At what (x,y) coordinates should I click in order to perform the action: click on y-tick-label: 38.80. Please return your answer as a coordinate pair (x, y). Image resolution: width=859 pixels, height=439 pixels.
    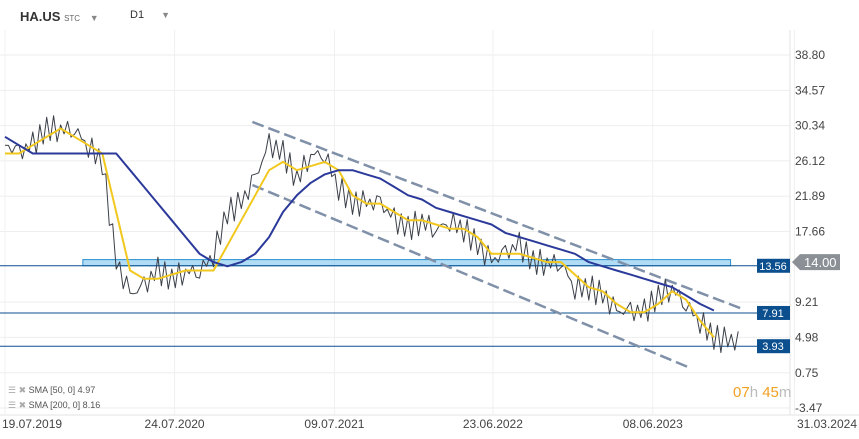
    Looking at the image, I should click on (810, 55).